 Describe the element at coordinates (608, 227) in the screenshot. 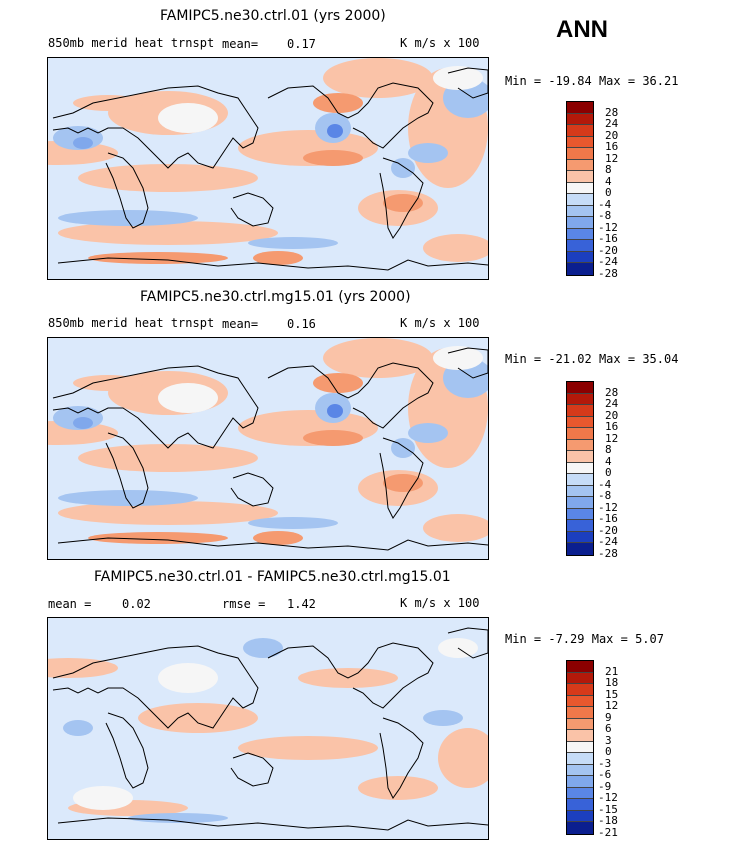

I see `colorbar-tick-label: -12` at that location.